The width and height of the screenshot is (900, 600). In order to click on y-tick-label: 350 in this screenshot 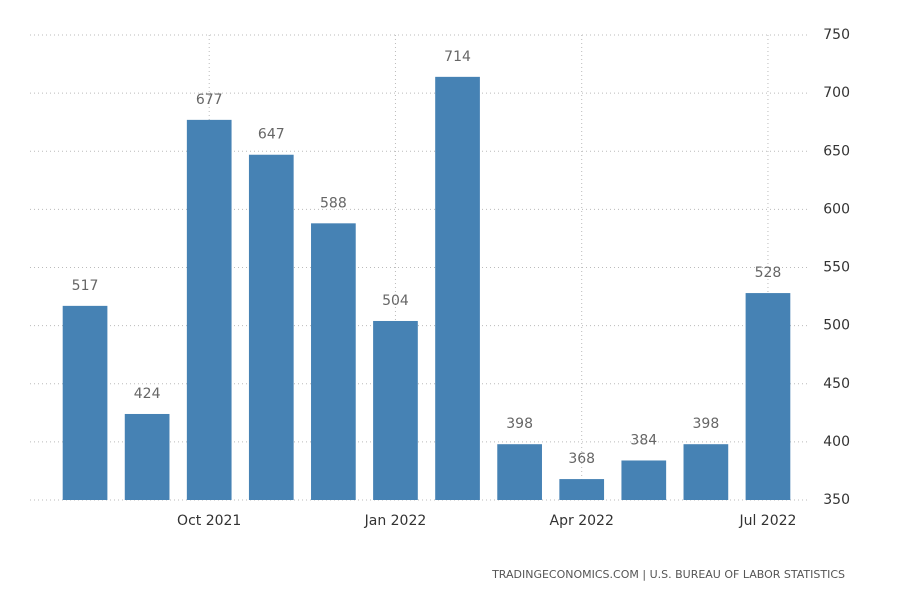, I will do `click(836, 500)`.